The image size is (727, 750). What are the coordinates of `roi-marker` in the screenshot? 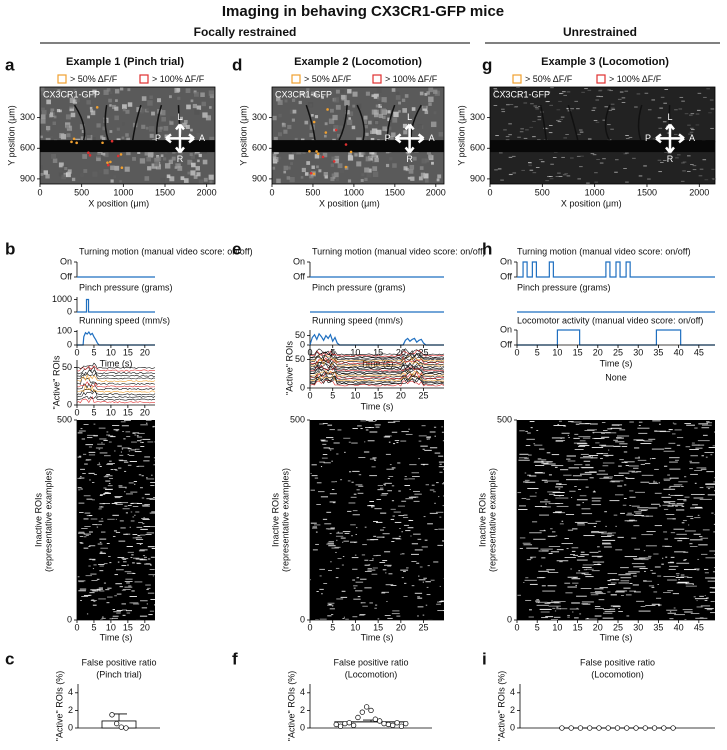 It's located at (336, 130).